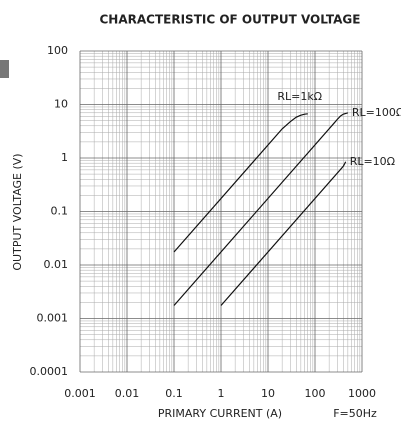 The width and height of the screenshot is (401, 425). I want to click on series-label: RL=10Ω, so click(372, 161).